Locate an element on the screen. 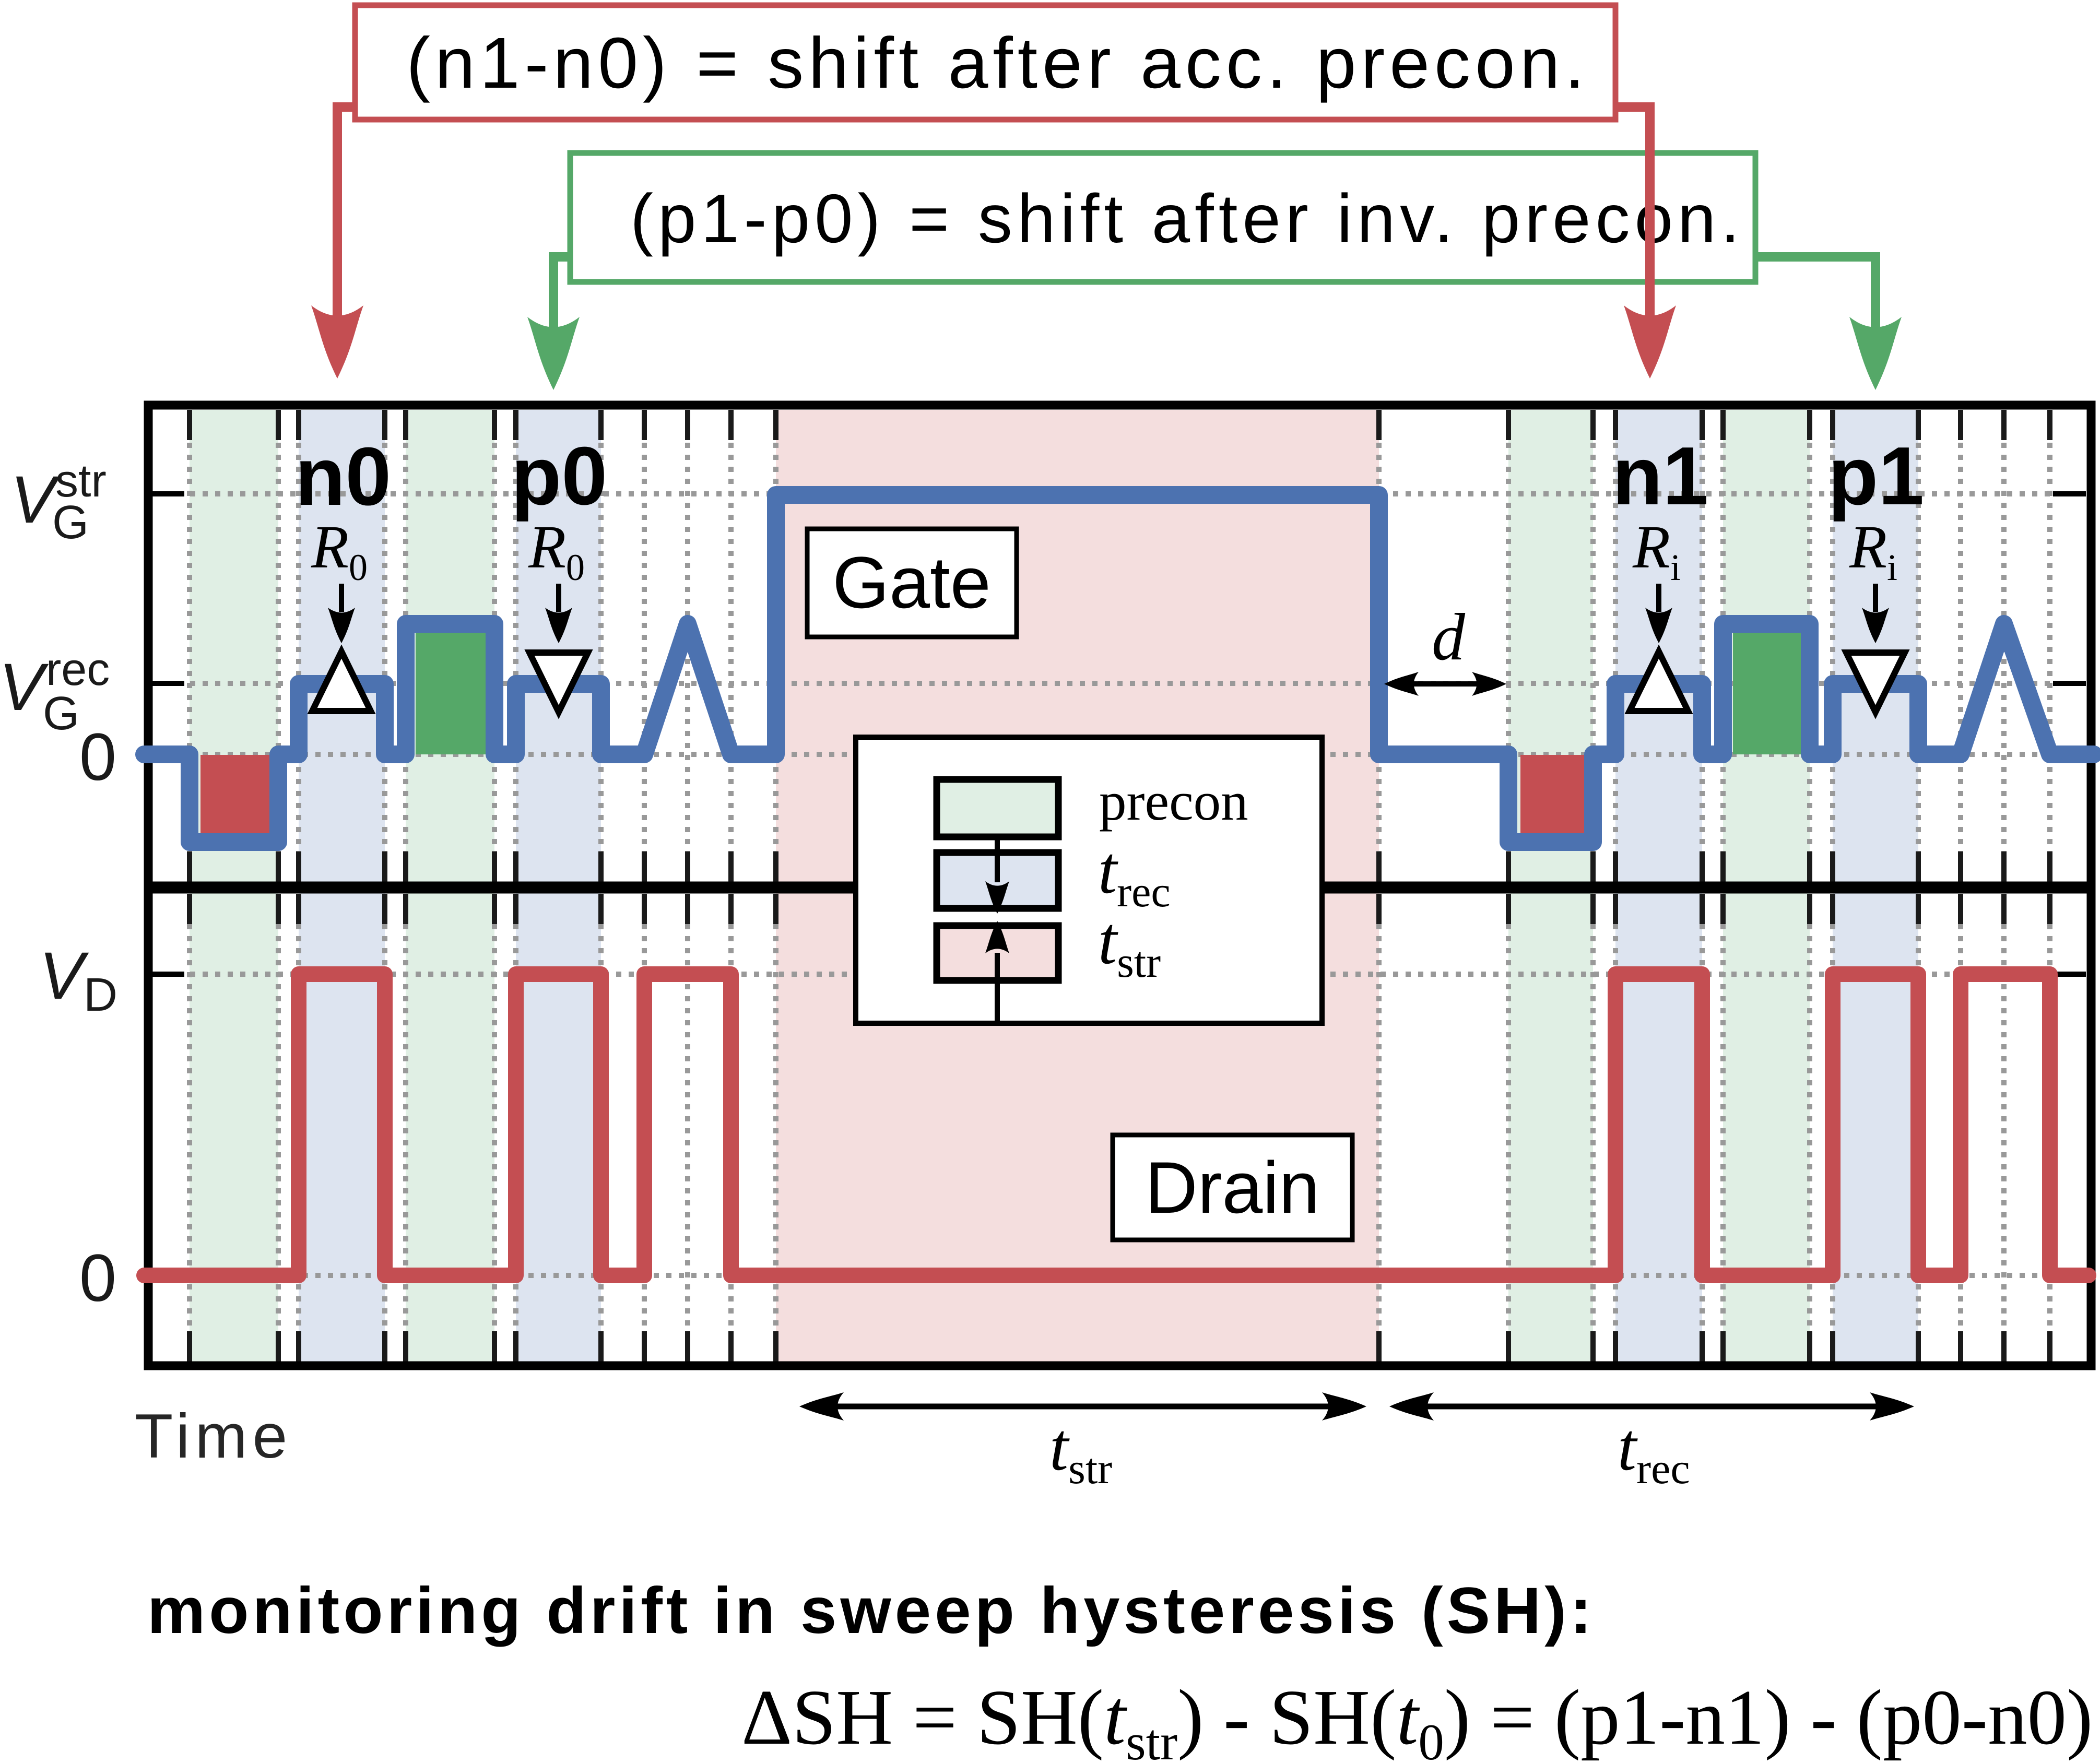 The height and width of the screenshot is (1763, 2100). svg-text: Time is located at coordinates (213, 1436).